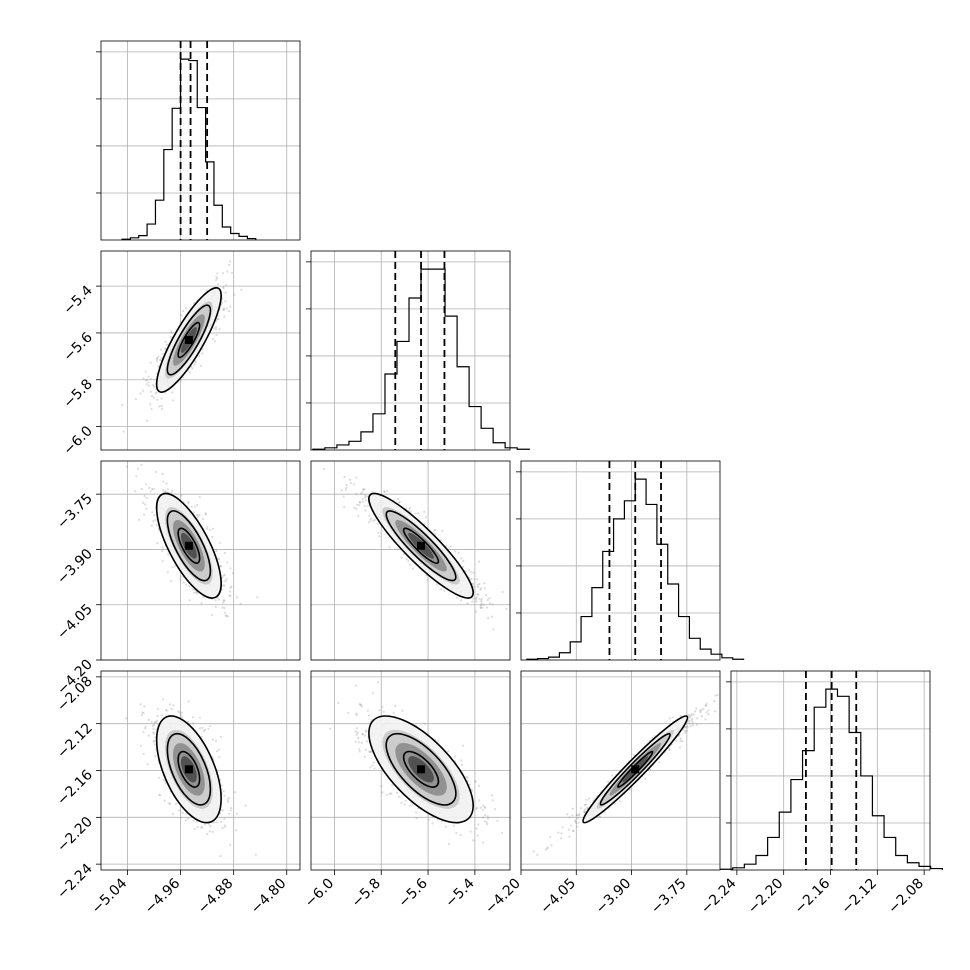 Image resolution: width=970 pixels, height=970 pixels. Describe the element at coordinates (77, 440) in the screenshot. I see `y-tick-label-1-0: −6.0` at that location.